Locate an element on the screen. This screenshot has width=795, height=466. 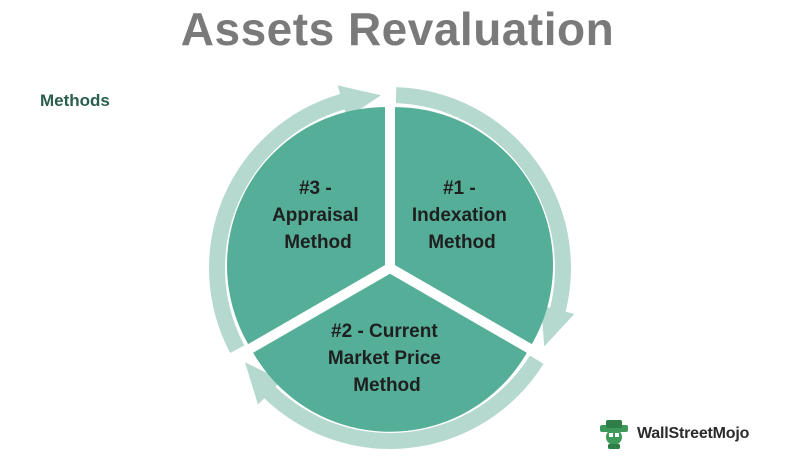
wallstreetmojo-logo-icon is located at coordinates (614, 434).